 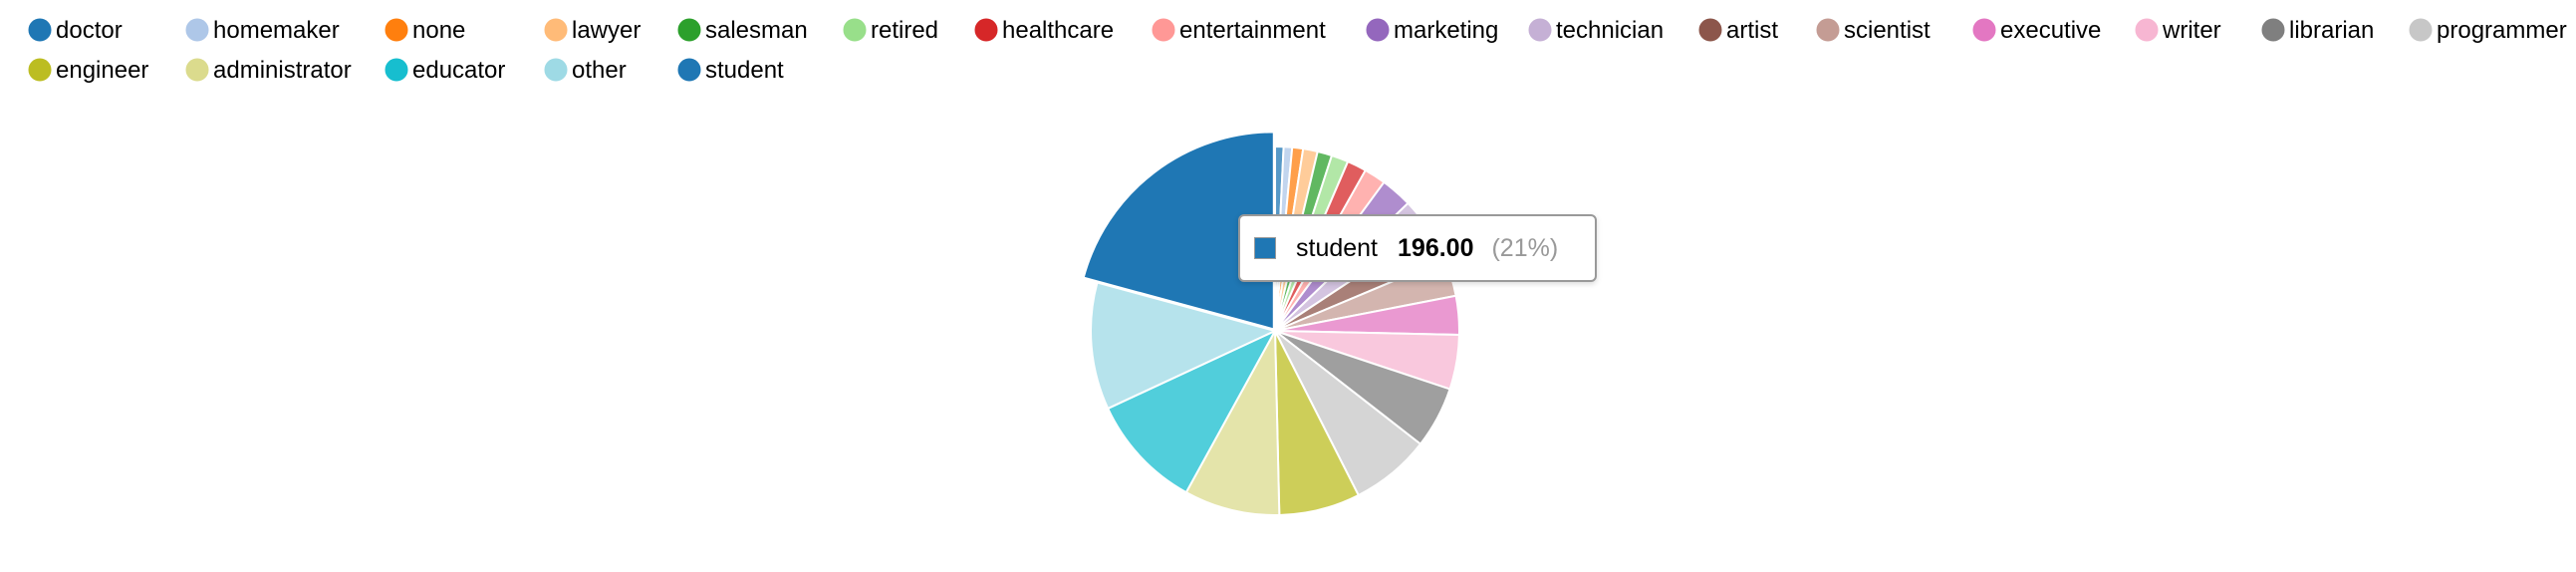 What do you see at coordinates (1378, 30) in the screenshot?
I see `legend-marker-marketing` at bounding box center [1378, 30].